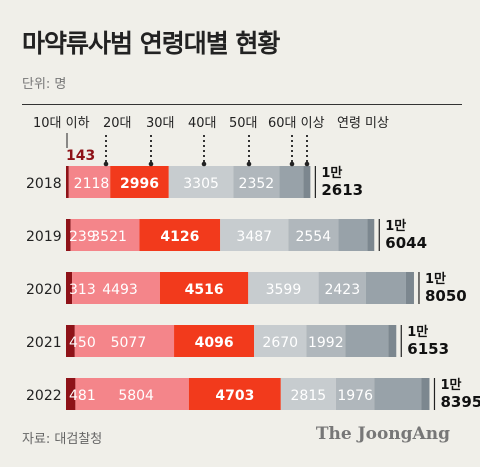  I want to click on data-label: 4493, so click(120, 290).